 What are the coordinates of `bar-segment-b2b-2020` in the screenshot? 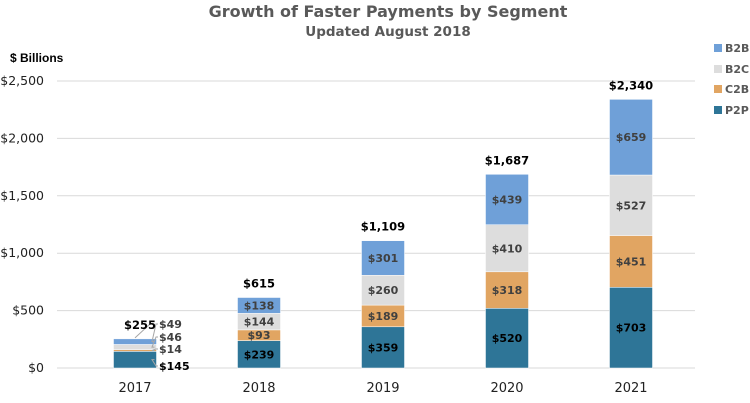 It's located at (507, 199).